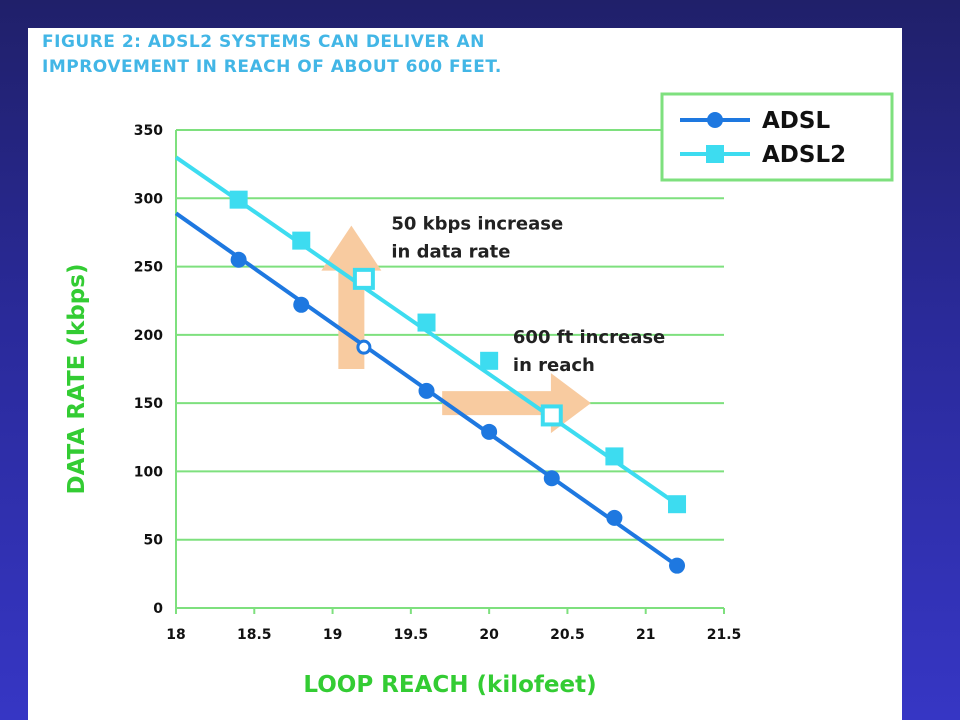  Describe the element at coordinates (364, 347) in the screenshot. I see `highlight-point-adsl` at that location.